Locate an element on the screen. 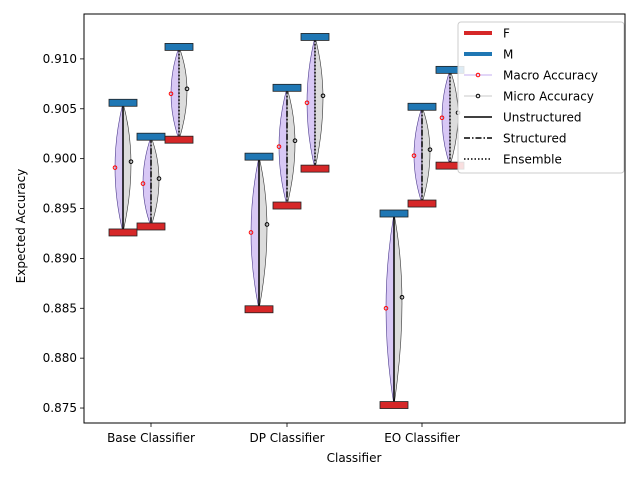 The height and width of the screenshot is (484, 640). y-tick-label: 0.890 is located at coordinates (60, 258).